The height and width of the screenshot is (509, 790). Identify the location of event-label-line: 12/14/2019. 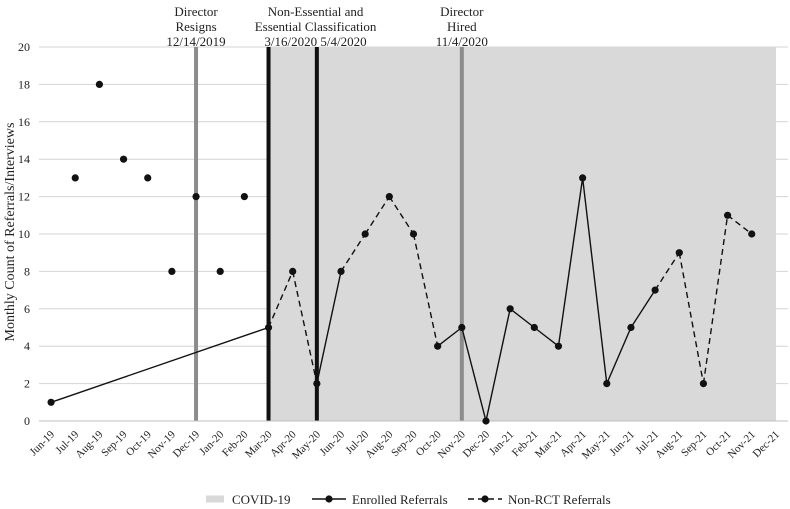
(195, 41).